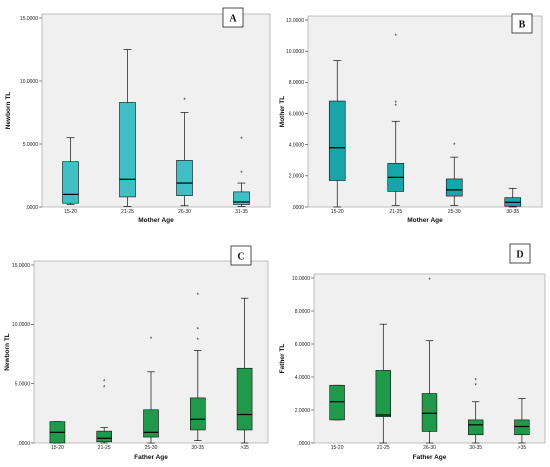  Describe the element at coordinates (396, 120) in the screenshot. I see `box-b-2: ***` at that location.